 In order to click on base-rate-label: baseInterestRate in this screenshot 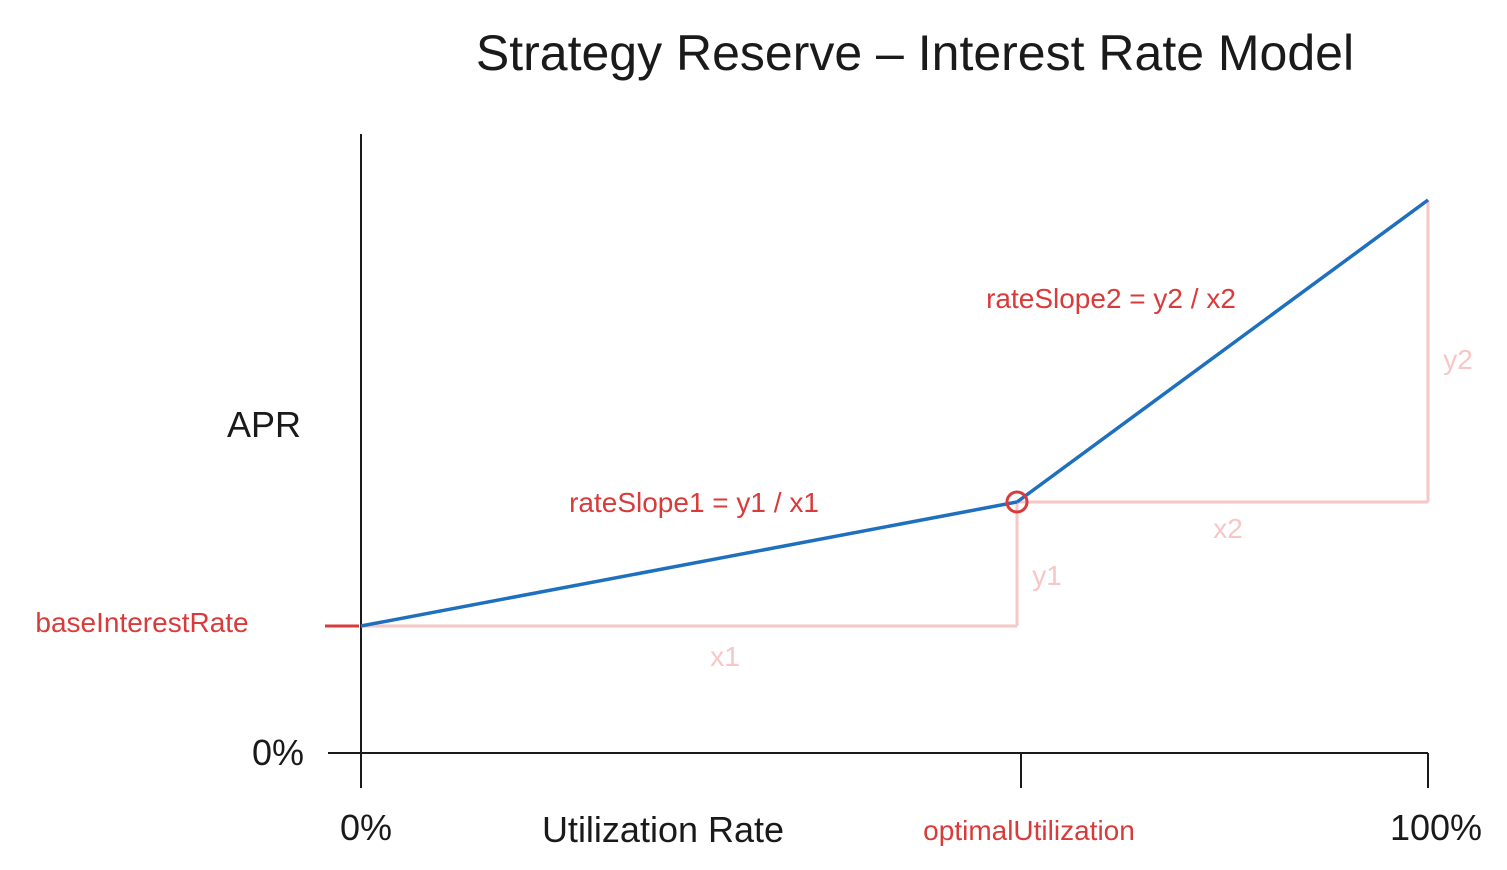, I will do `click(141, 622)`.